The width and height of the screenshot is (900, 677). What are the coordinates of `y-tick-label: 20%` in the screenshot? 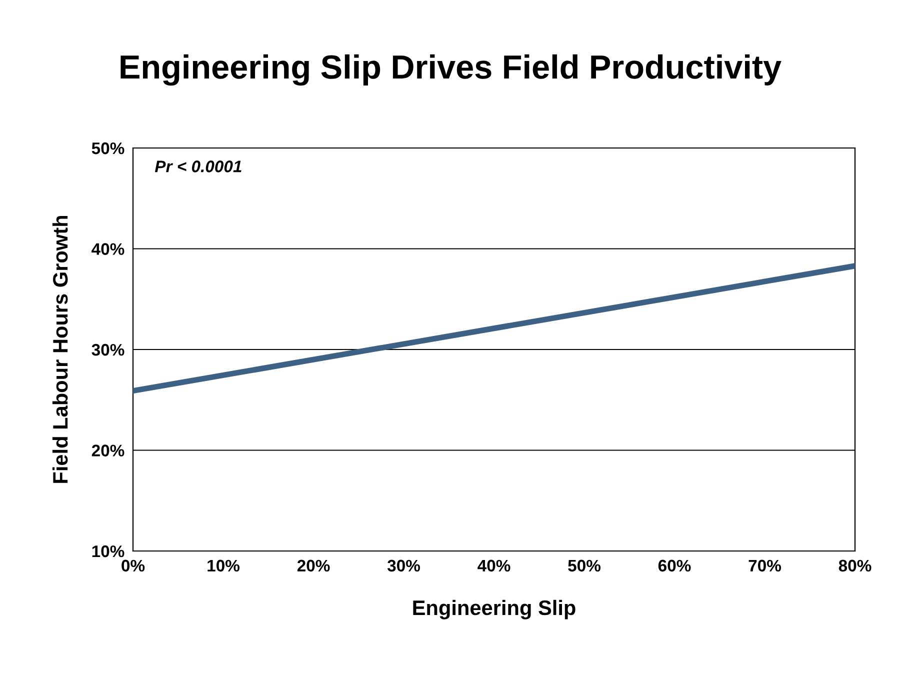 It's located at (108, 450).